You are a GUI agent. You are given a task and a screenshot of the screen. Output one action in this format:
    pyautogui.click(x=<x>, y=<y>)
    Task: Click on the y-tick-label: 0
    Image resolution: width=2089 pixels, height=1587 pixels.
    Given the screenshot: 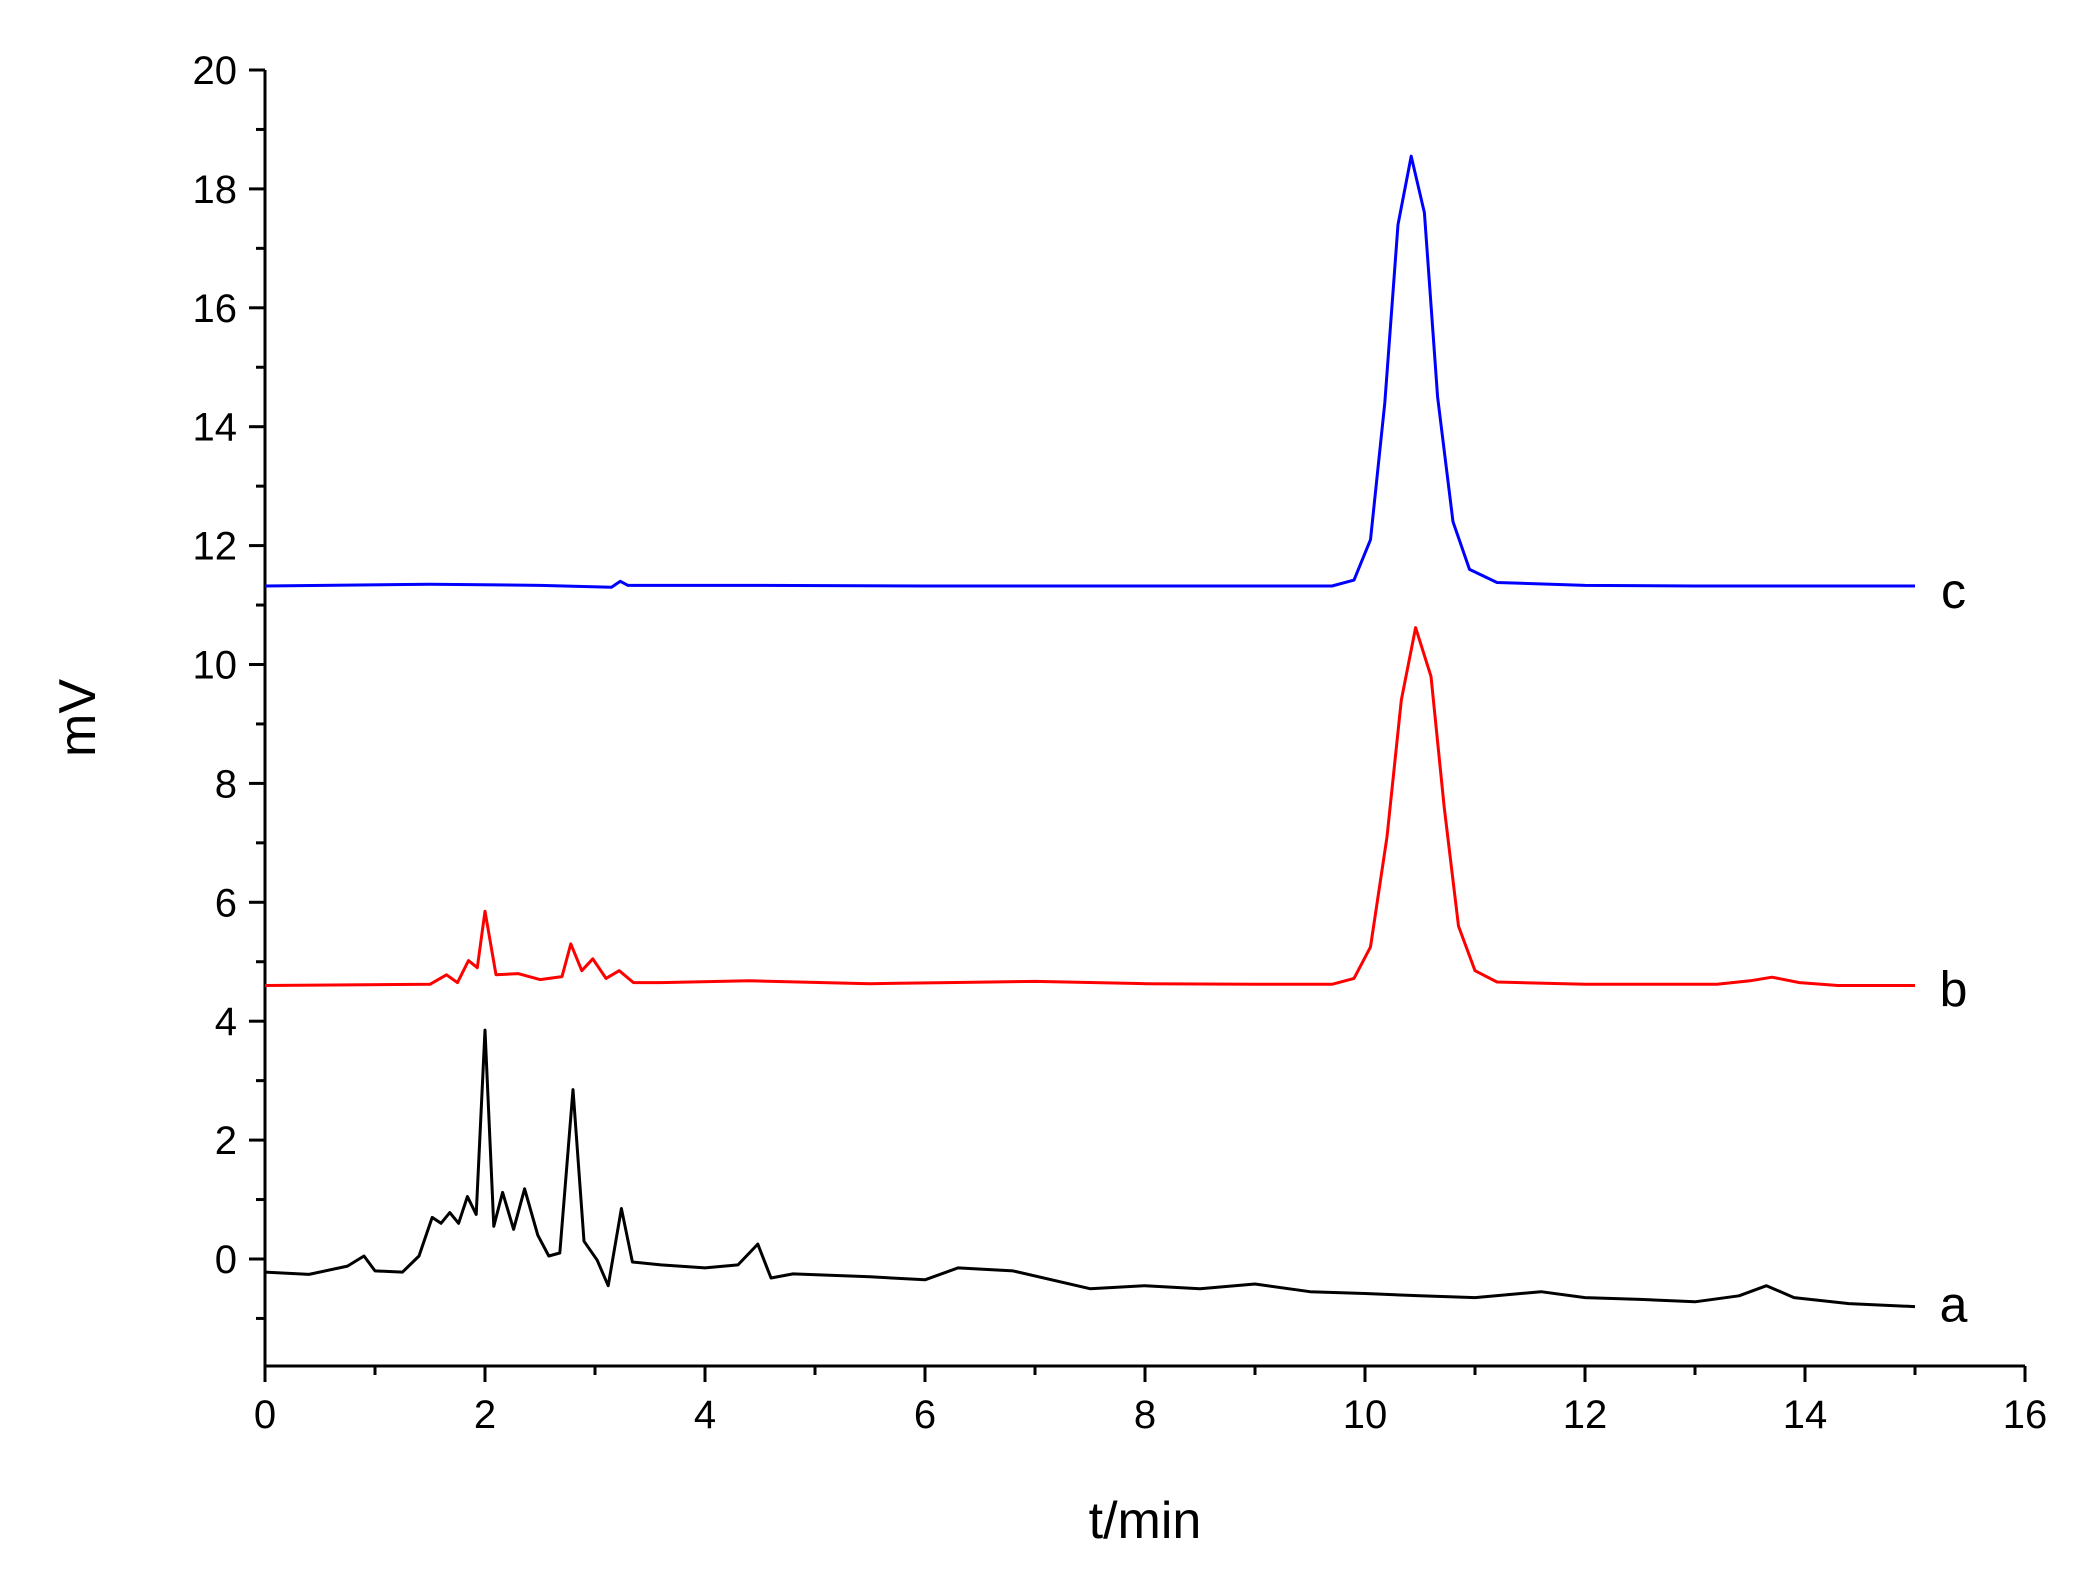 What is the action you would take?
    pyautogui.click(x=226, y=1260)
    